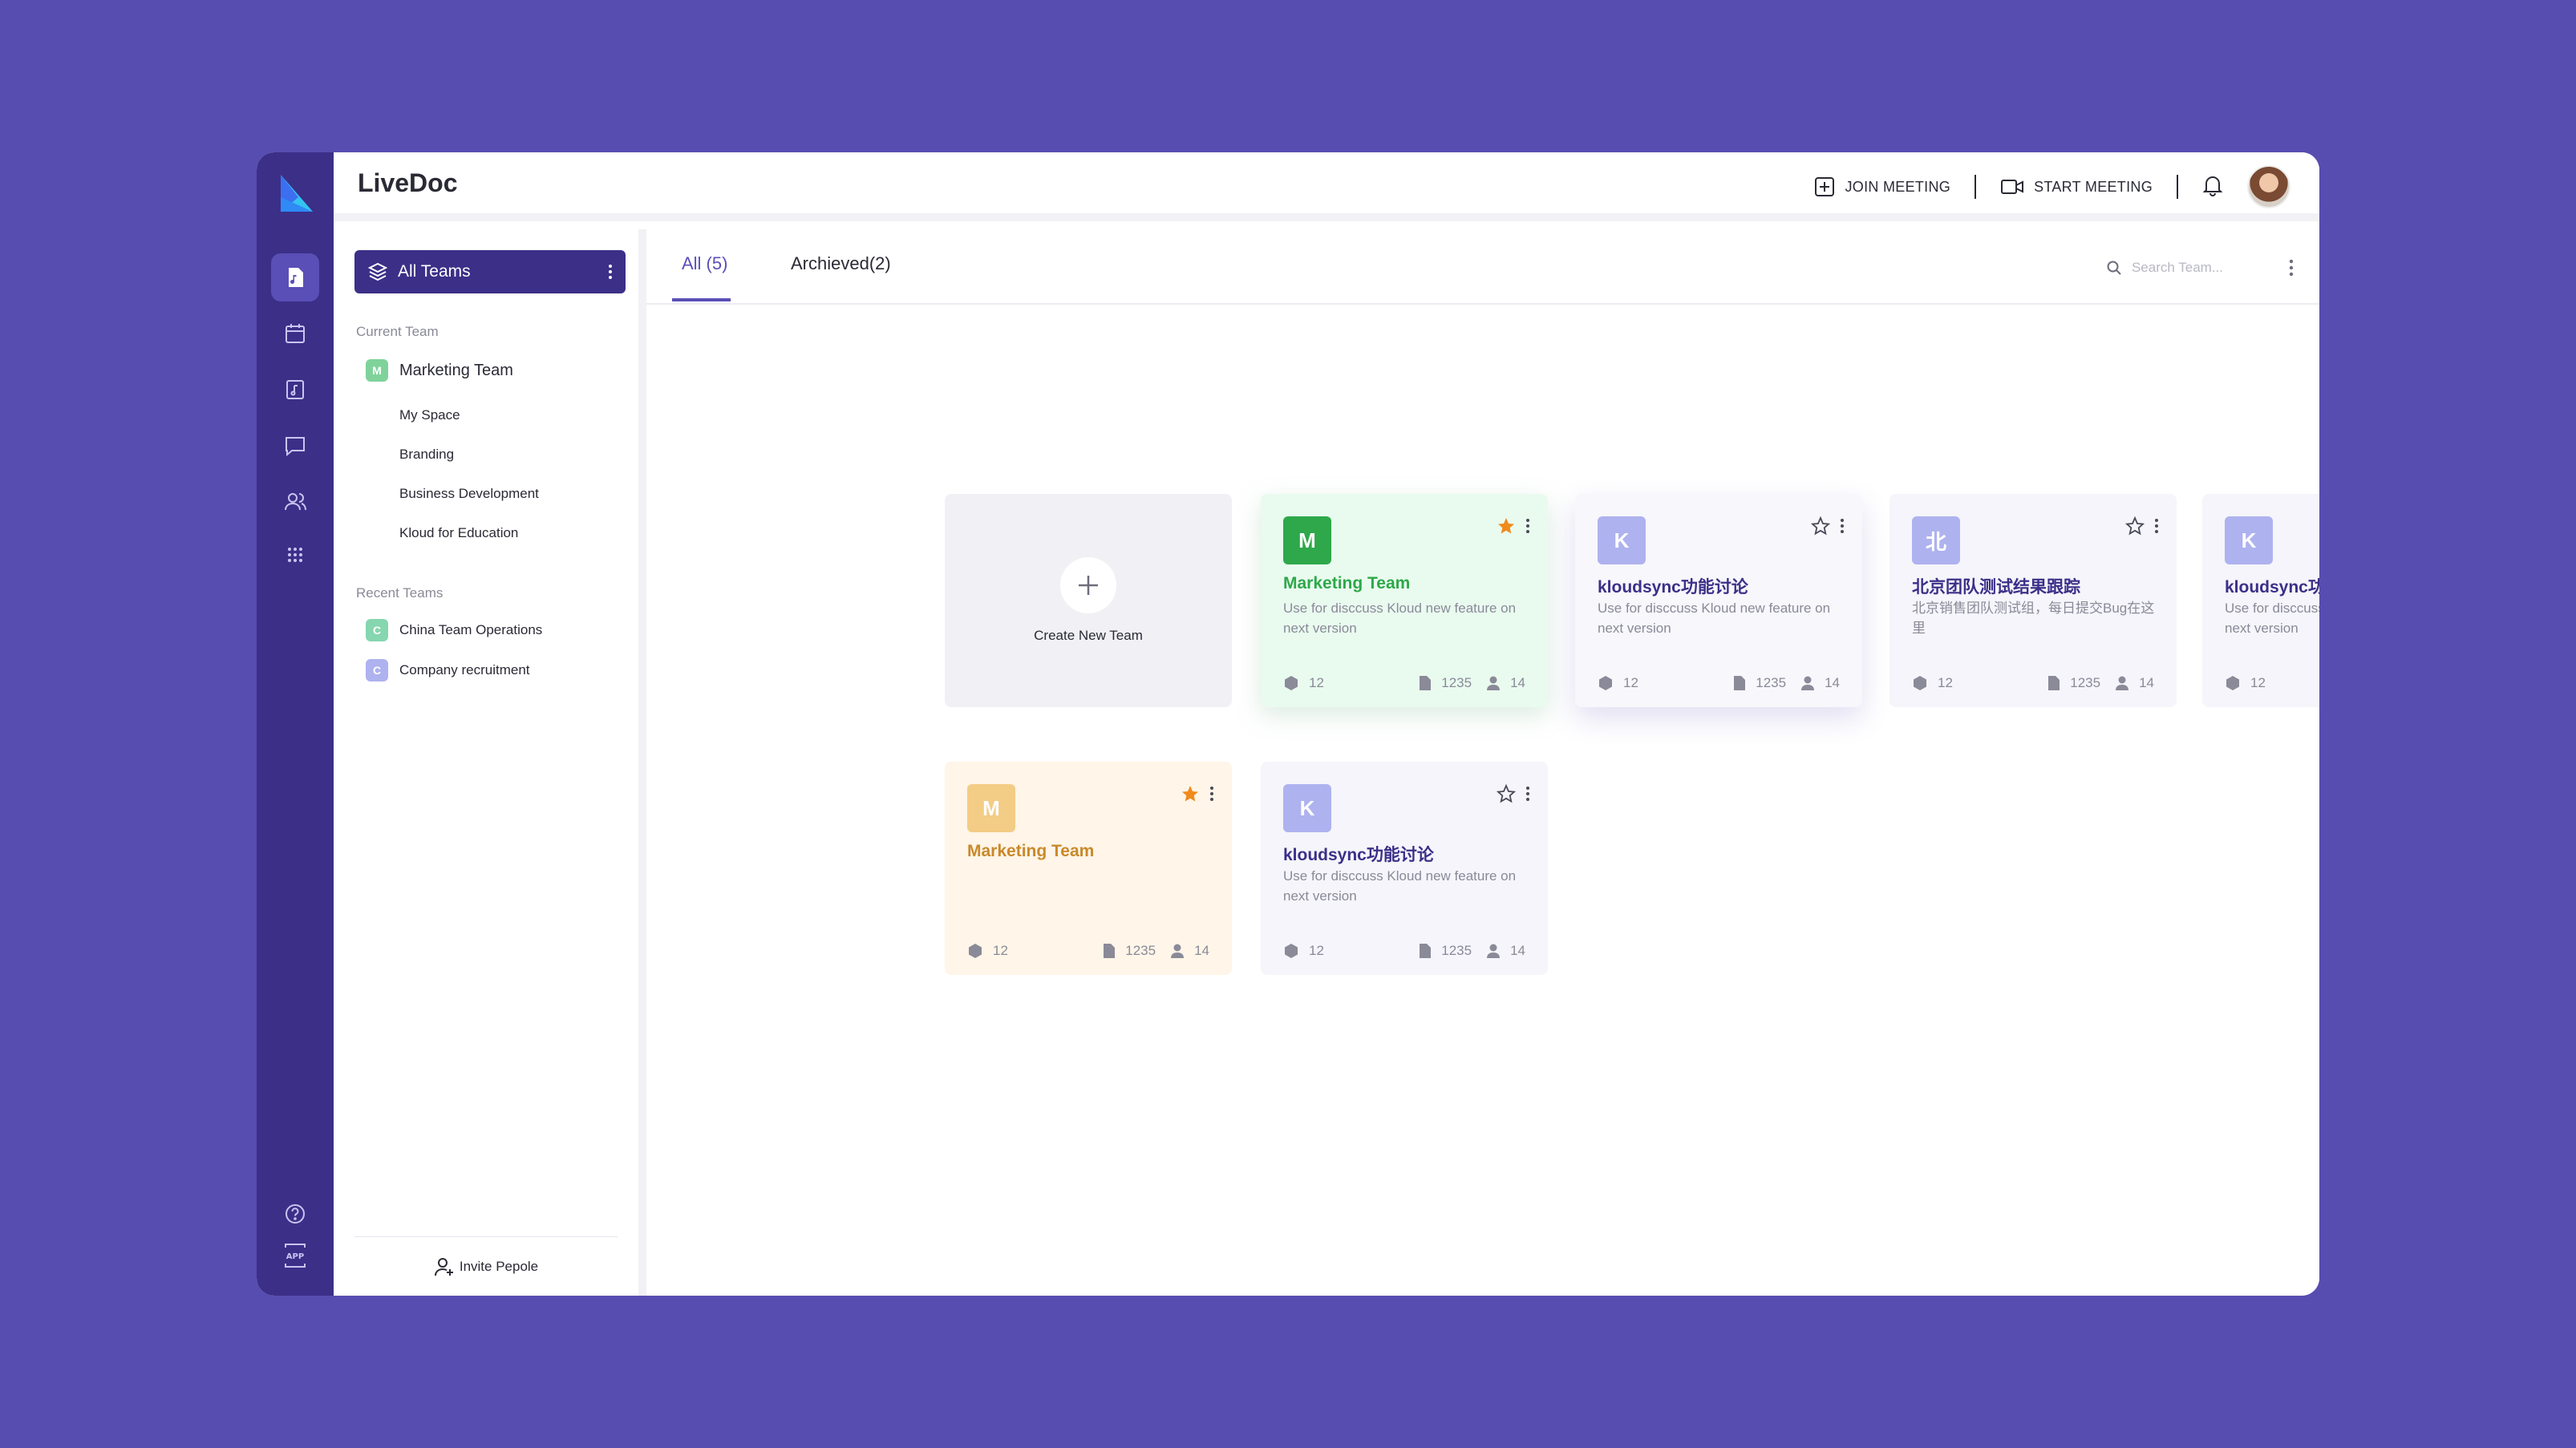 The image size is (2576, 1448). I want to click on recent-team-item: C China Team Operations, so click(454, 630).